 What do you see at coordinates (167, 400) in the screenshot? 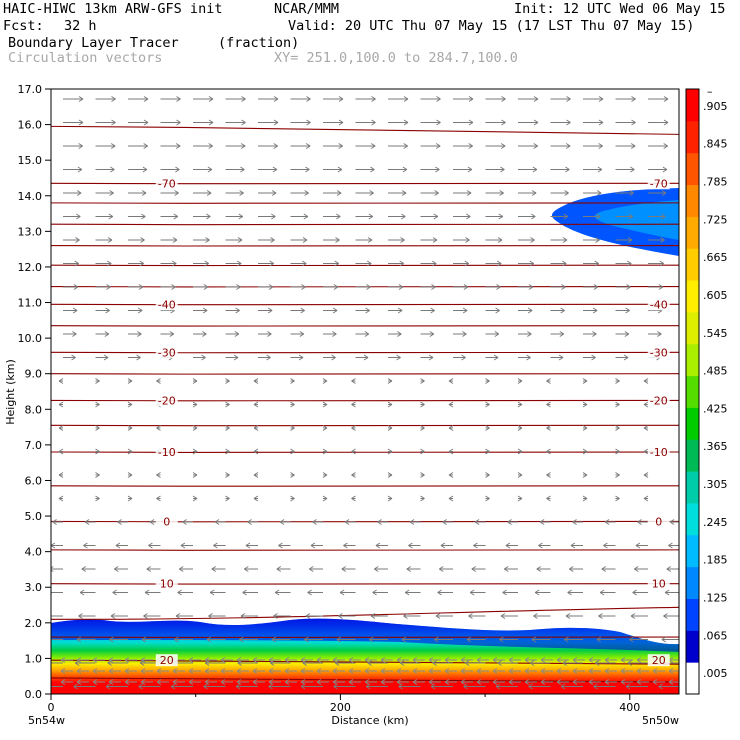
I see `contour-label-left: -20` at bounding box center [167, 400].